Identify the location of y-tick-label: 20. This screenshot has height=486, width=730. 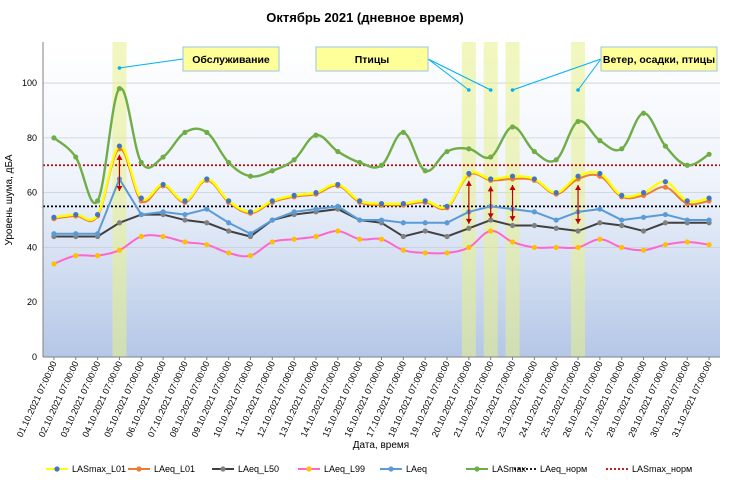
(32, 302).